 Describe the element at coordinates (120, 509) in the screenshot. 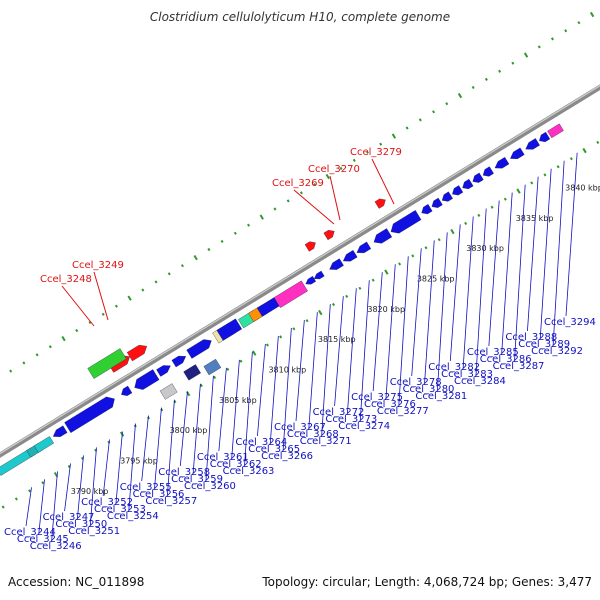

I see `gene-label: Ccel_3253` at that location.